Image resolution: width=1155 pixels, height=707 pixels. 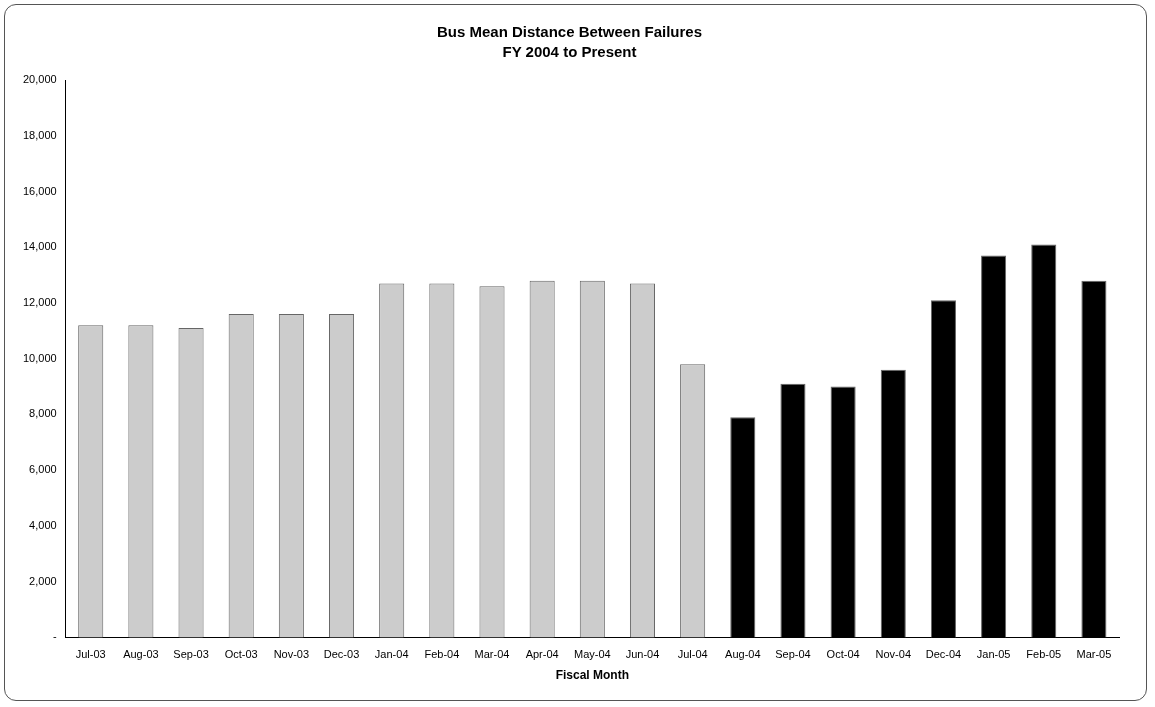 I want to click on x-tick-label: Nov-04, so click(x=893, y=654).